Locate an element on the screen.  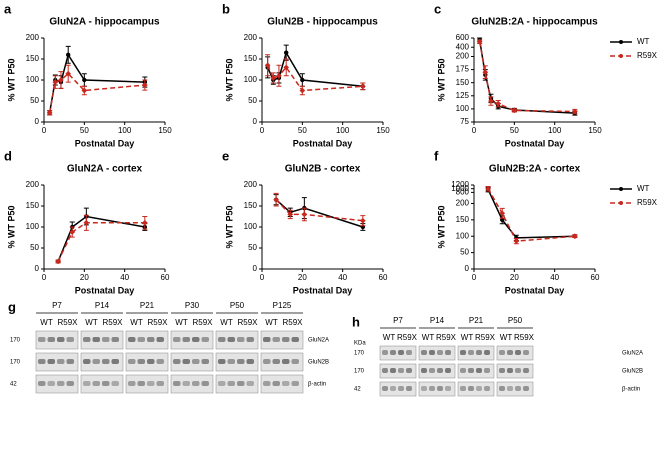
x-tick-label: 100 is located at coordinates (555, 130).